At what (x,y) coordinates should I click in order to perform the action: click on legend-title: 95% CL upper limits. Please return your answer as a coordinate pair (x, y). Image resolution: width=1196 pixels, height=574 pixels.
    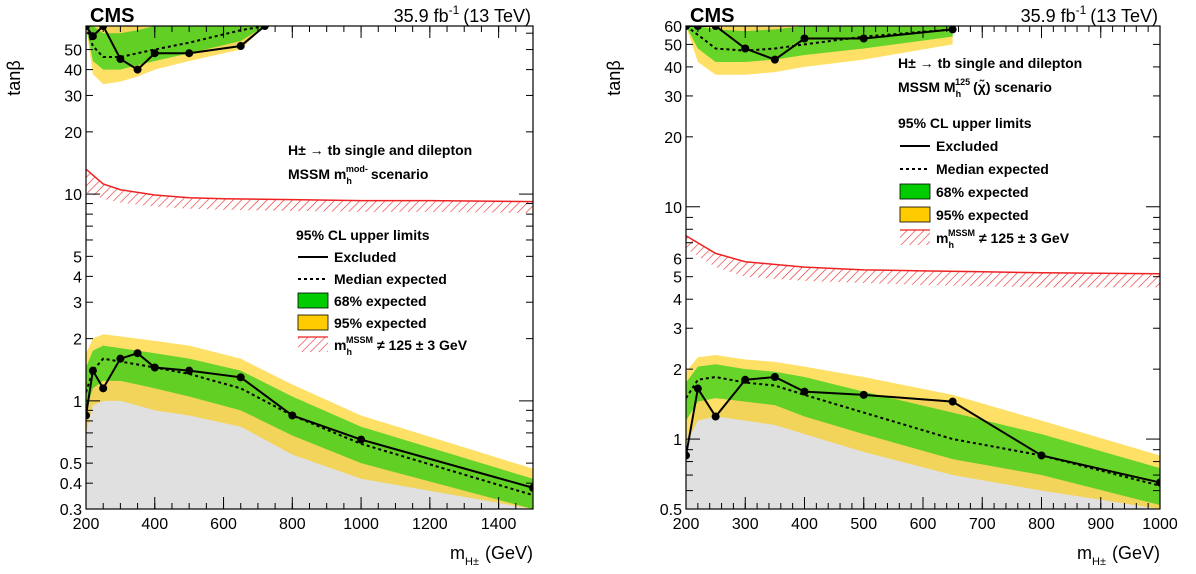
    Looking at the image, I should click on (363, 235).